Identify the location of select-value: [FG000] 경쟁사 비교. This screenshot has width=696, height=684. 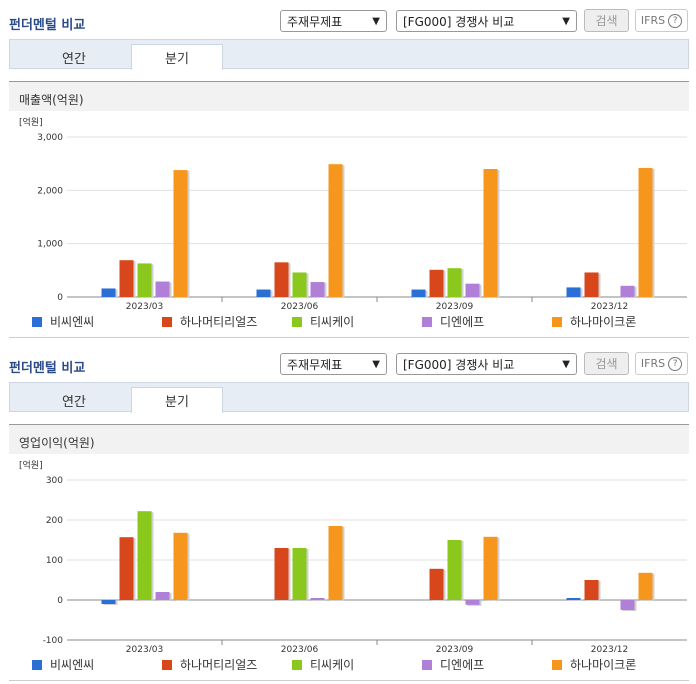
(459, 364).